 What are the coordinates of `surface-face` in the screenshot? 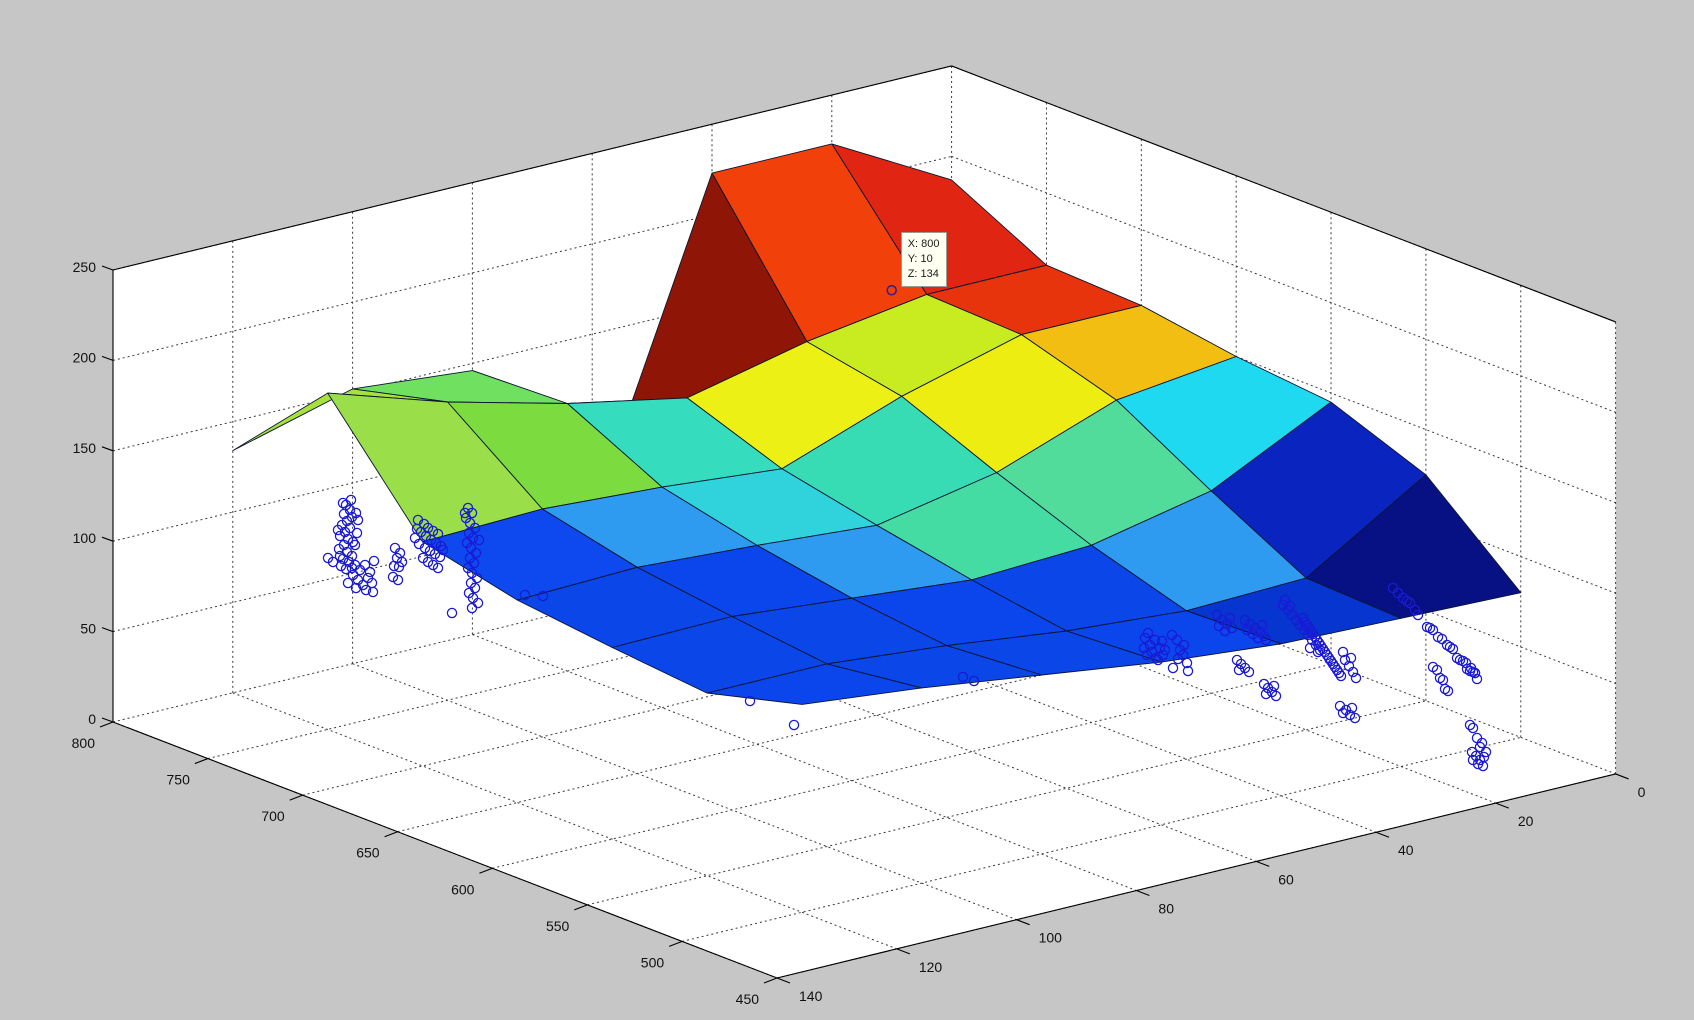 It's located at (814, 684).